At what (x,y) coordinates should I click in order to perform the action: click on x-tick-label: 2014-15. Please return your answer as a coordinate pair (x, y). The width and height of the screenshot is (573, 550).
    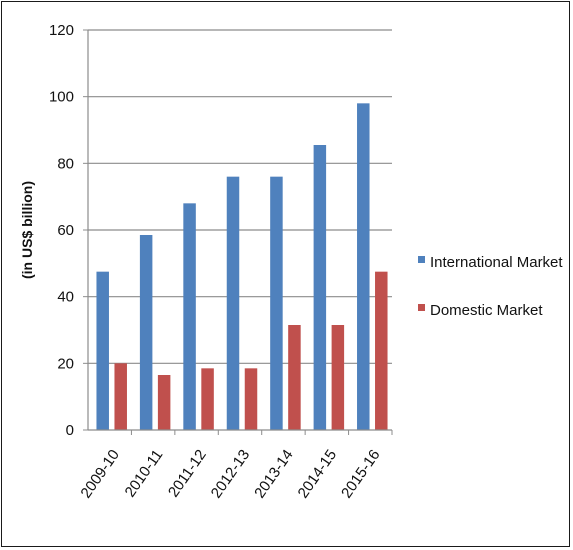
    Looking at the image, I should click on (318, 474).